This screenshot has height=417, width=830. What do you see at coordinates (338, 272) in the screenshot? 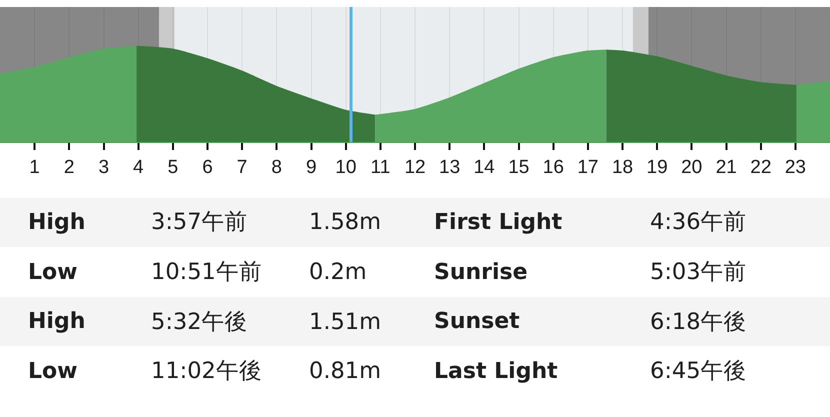
I see `text: 0.2m` at bounding box center [338, 272].